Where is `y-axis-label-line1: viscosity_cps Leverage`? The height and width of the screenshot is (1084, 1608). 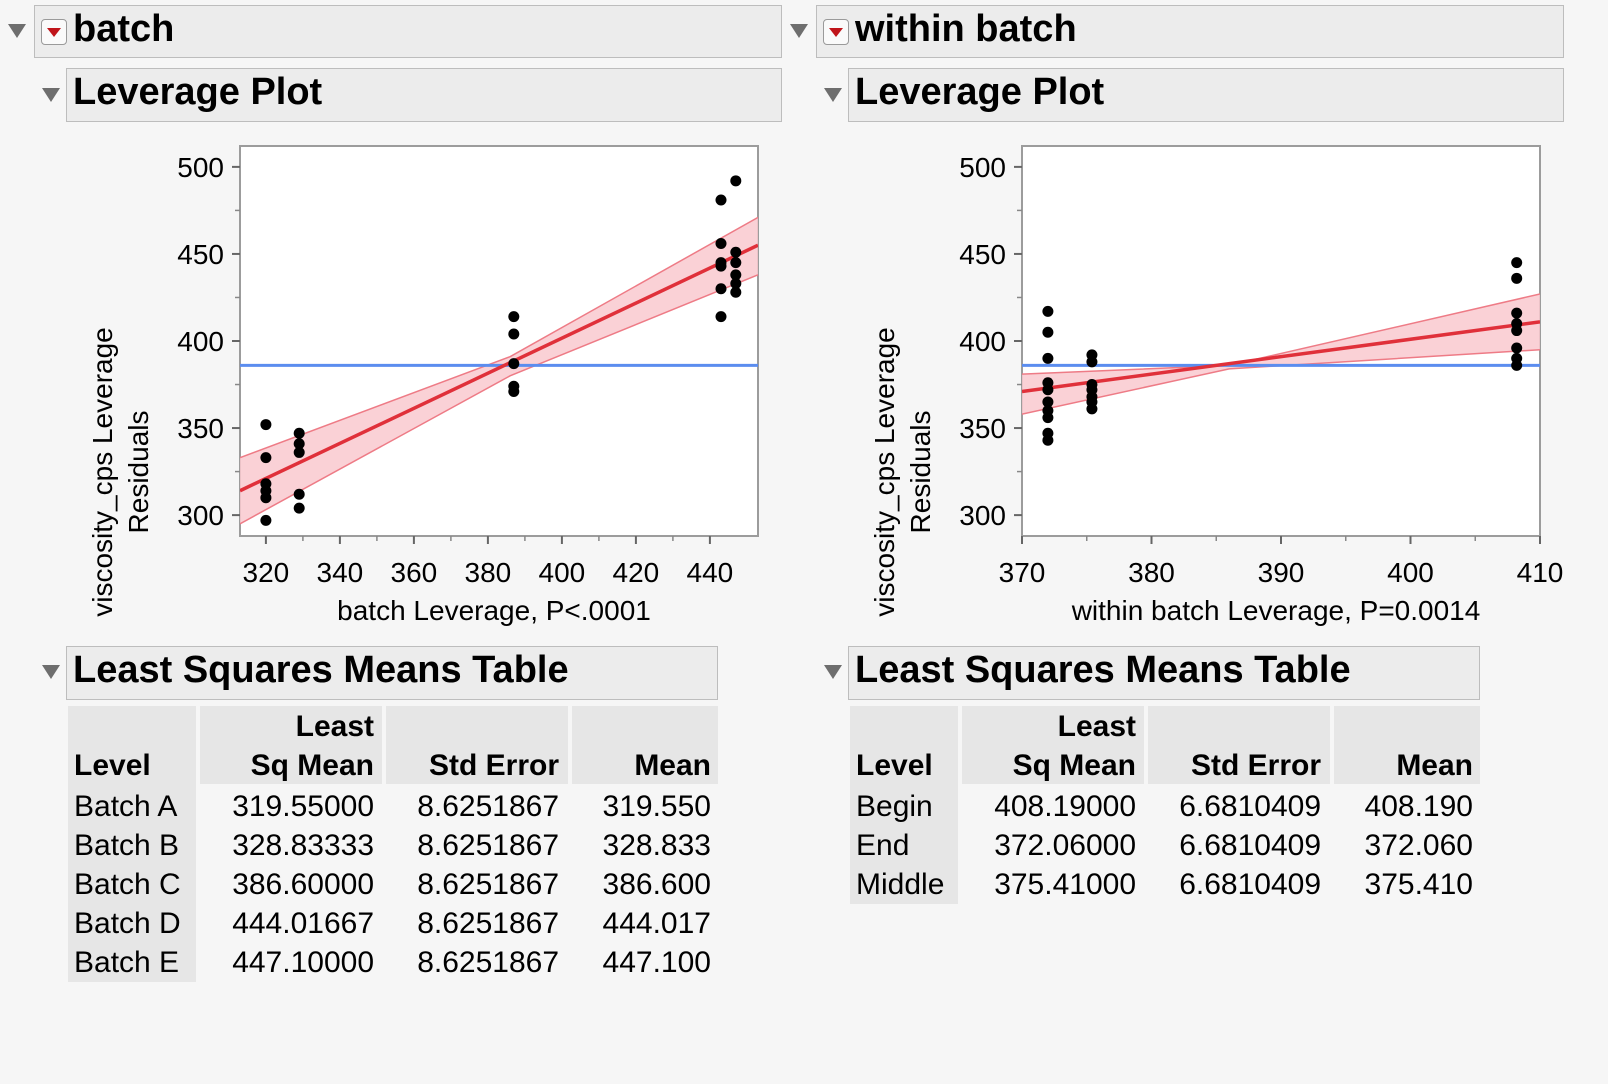 y-axis-label-line1: viscosity_cps Leverage is located at coordinates (884, 471).